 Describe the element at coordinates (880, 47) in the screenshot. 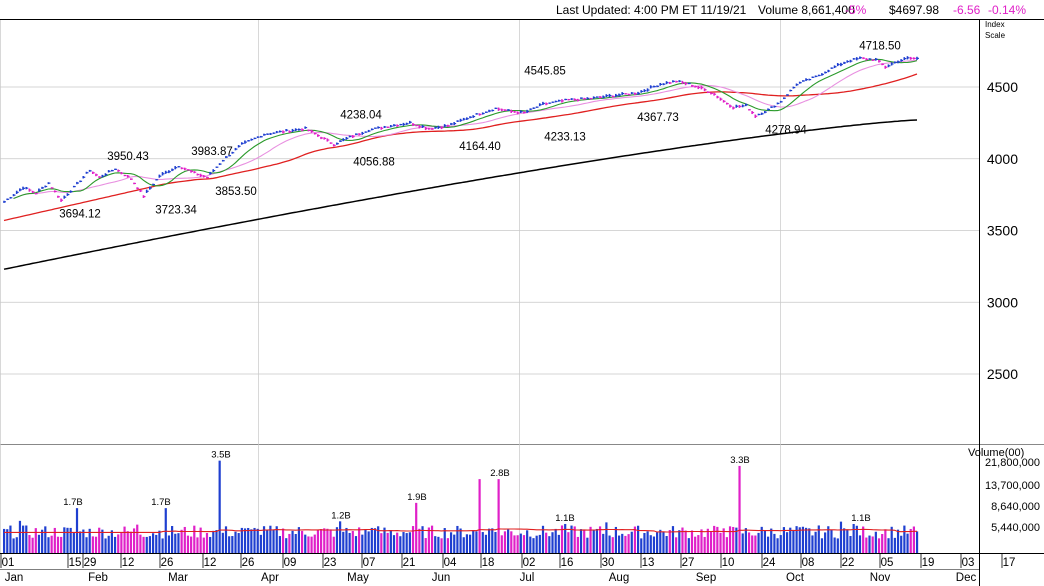

I see `price-annotation: 4718.50` at that location.